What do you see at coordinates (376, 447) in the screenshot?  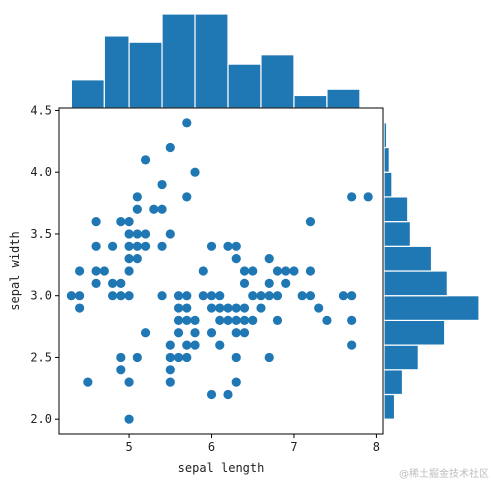 I see `x-tick-label: 8` at bounding box center [376, 447].